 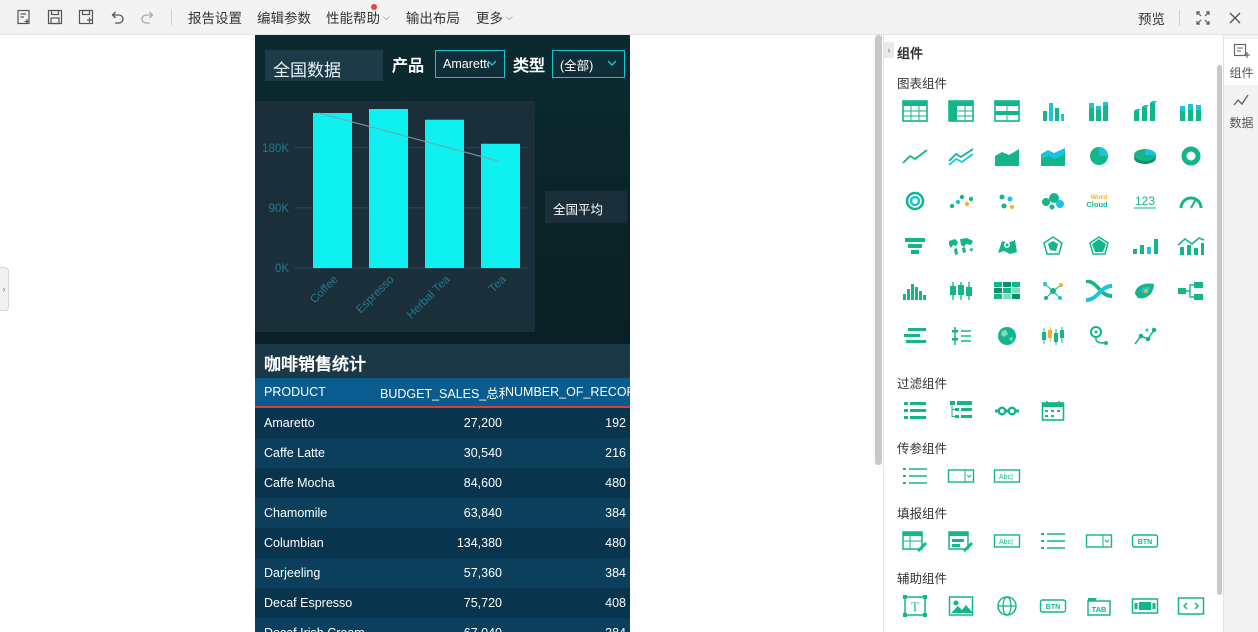 What do you see at coordinates (915, 201) in the screenshot?
I see `ring-chart-icon` at bounding box center [915, 201].